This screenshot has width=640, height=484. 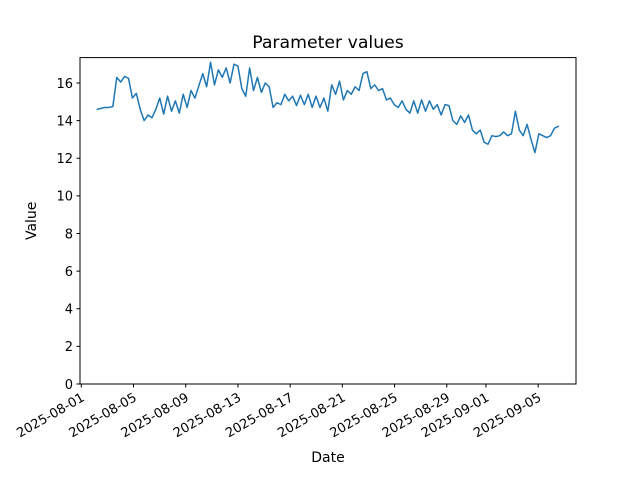 I want to click on y-tick-label: 2, so click(x=69, y=347).